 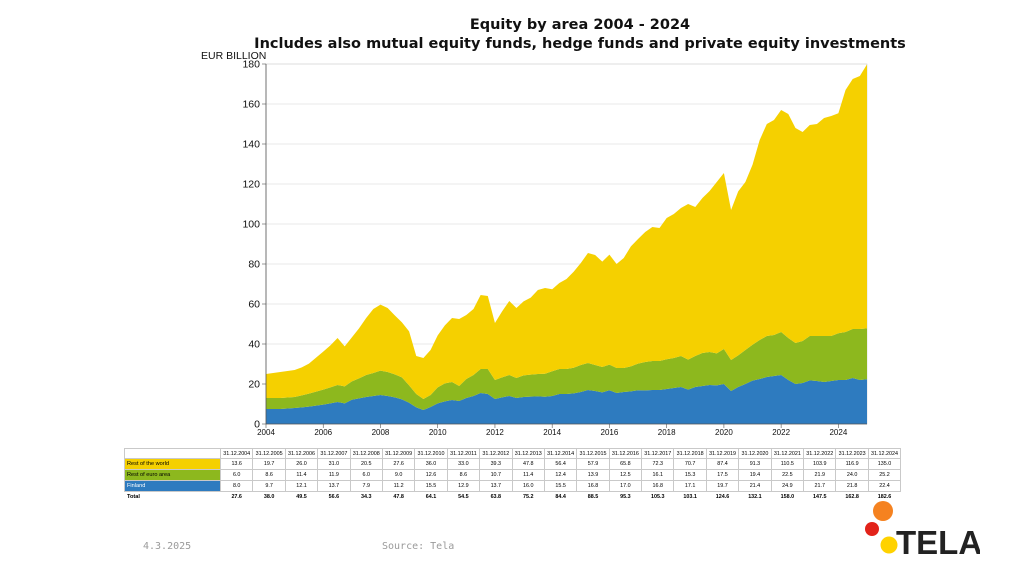 I want to click on table-column-header: 31.12.2019, so click(x=722, y=453).